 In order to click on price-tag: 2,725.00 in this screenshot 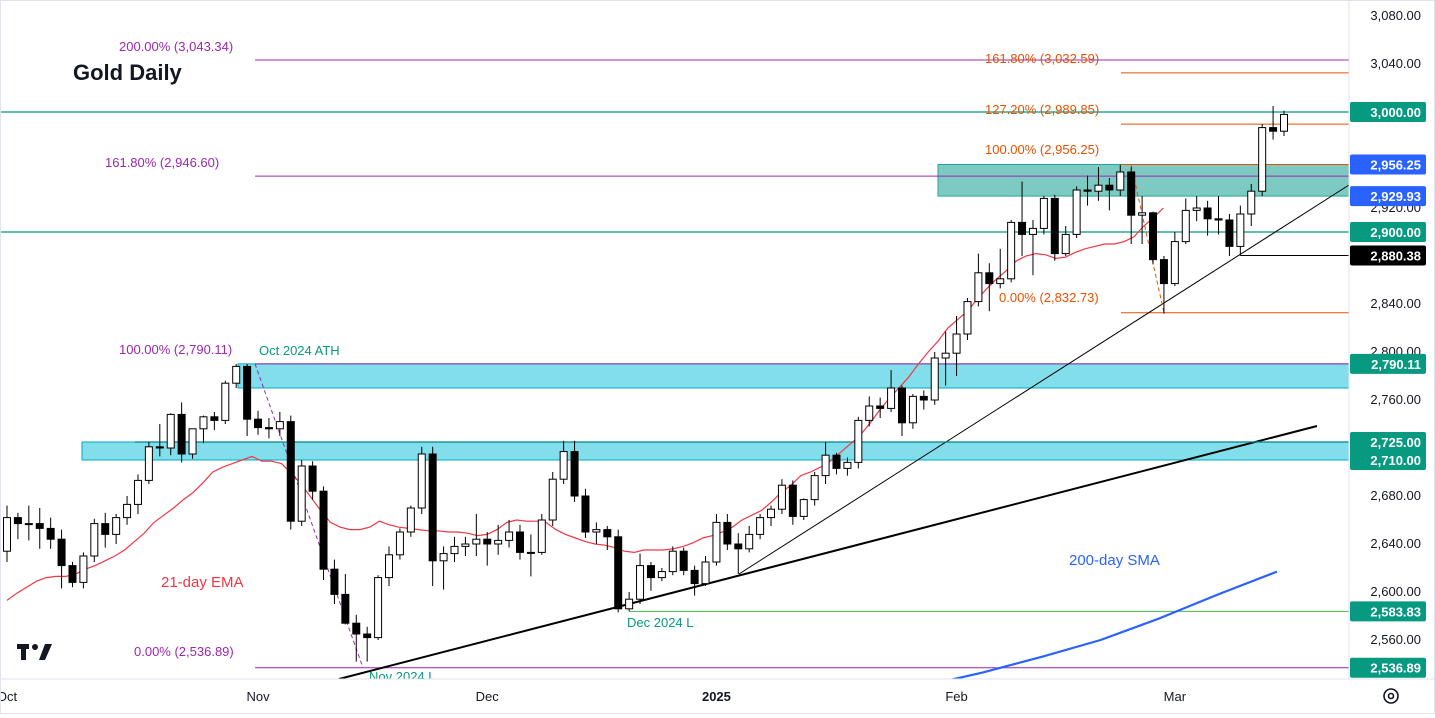, I will do `click(1388, 442)`.